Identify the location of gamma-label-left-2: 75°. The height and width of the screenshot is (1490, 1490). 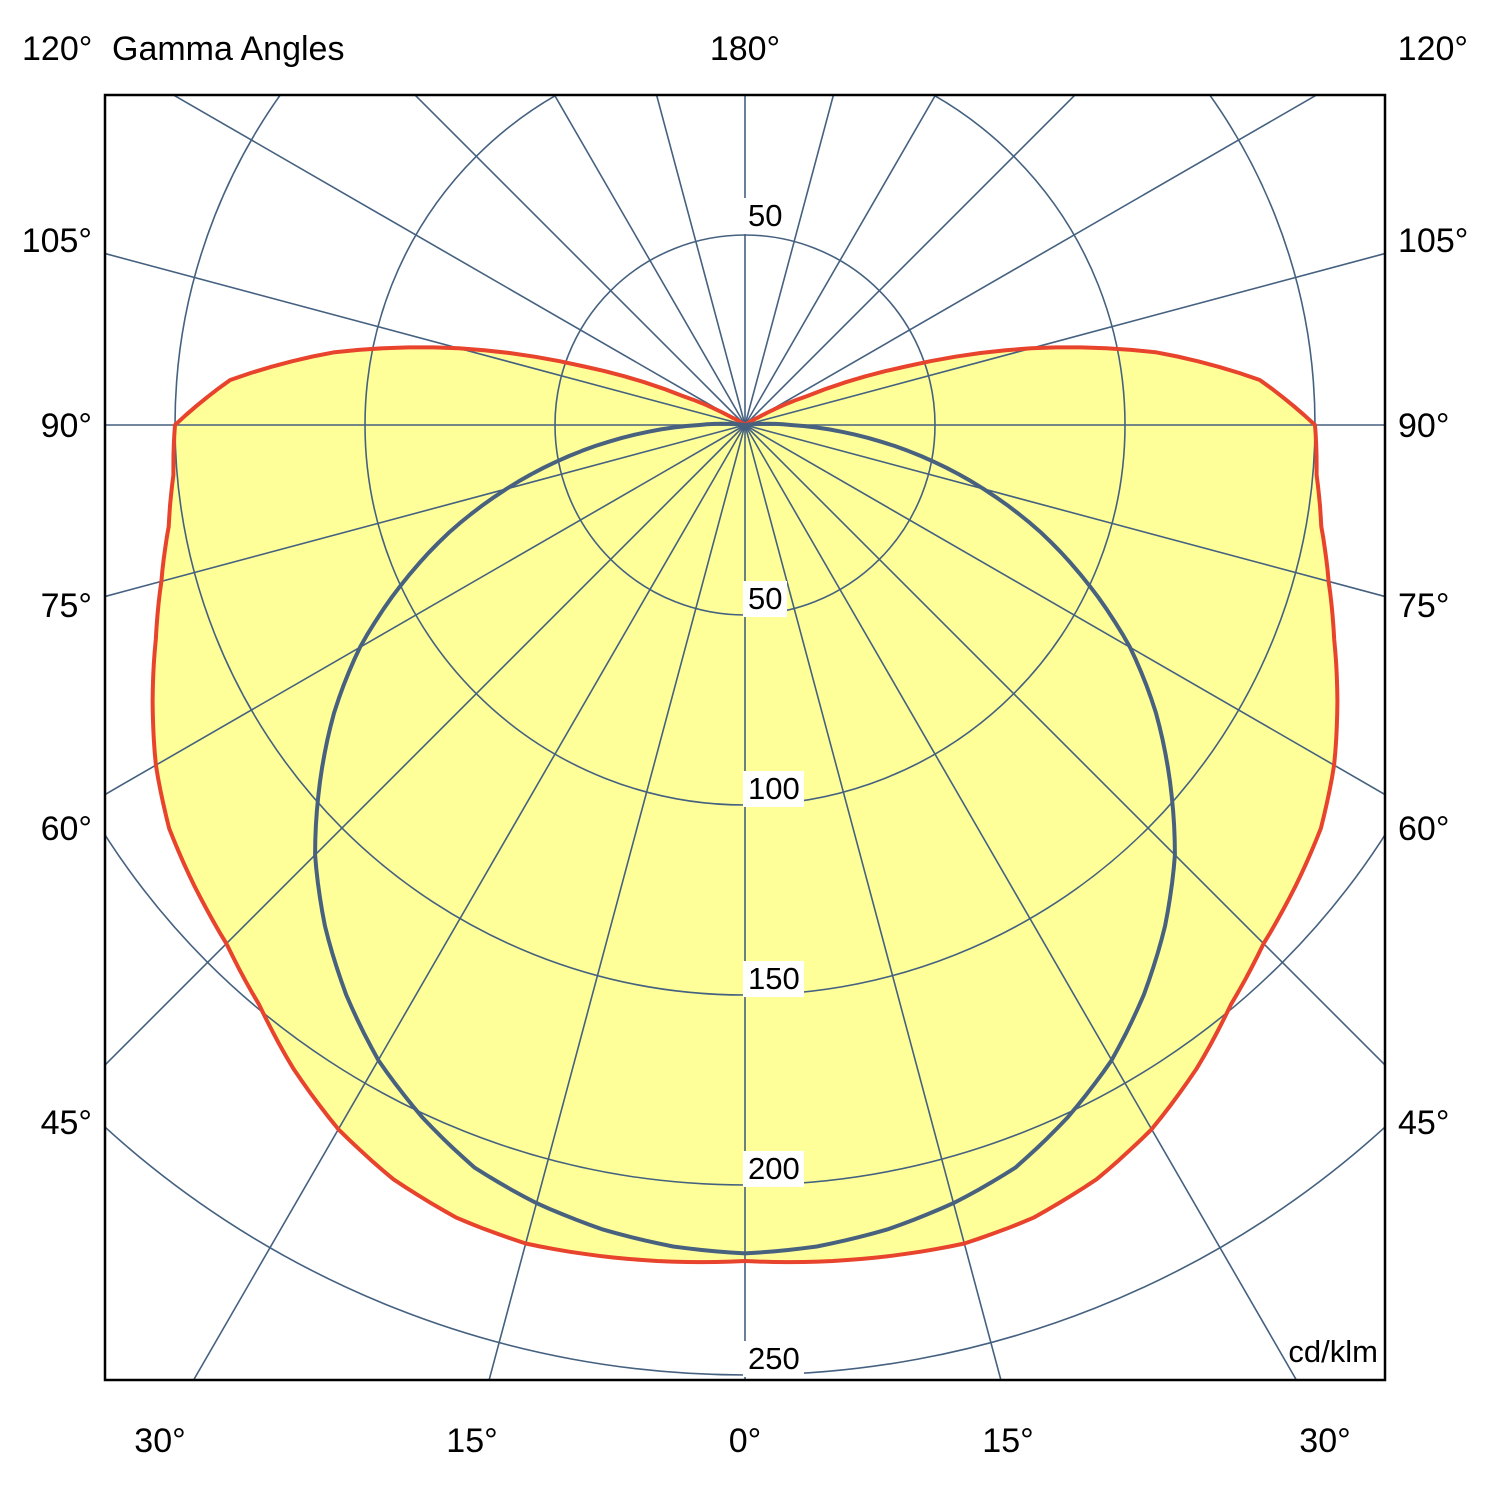
(66, 606).